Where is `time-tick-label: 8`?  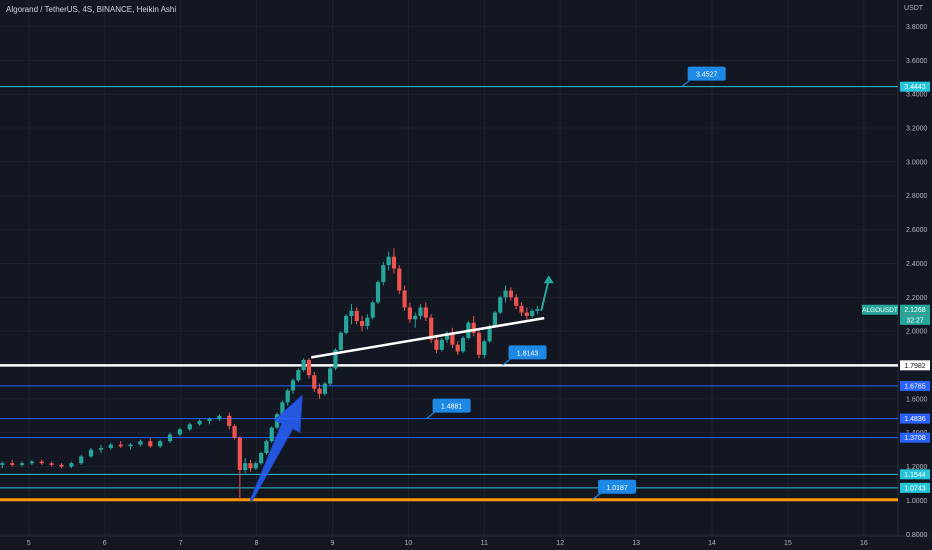
time-tick-label: 8 is located at coordinates (257, 543).